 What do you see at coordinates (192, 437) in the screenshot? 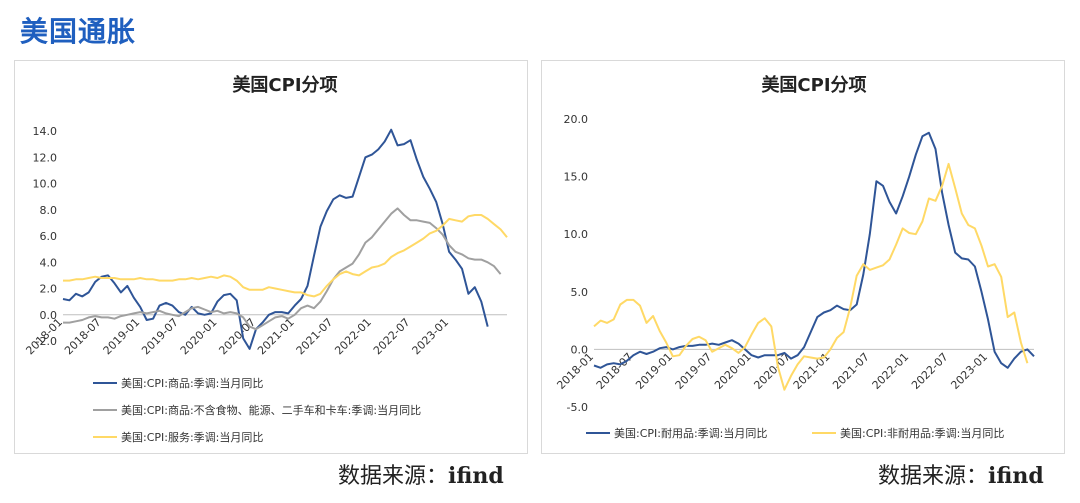
I see `legend-label: 美国:CPI:服务:季调:当月同比` at bounding box center [192, 437].